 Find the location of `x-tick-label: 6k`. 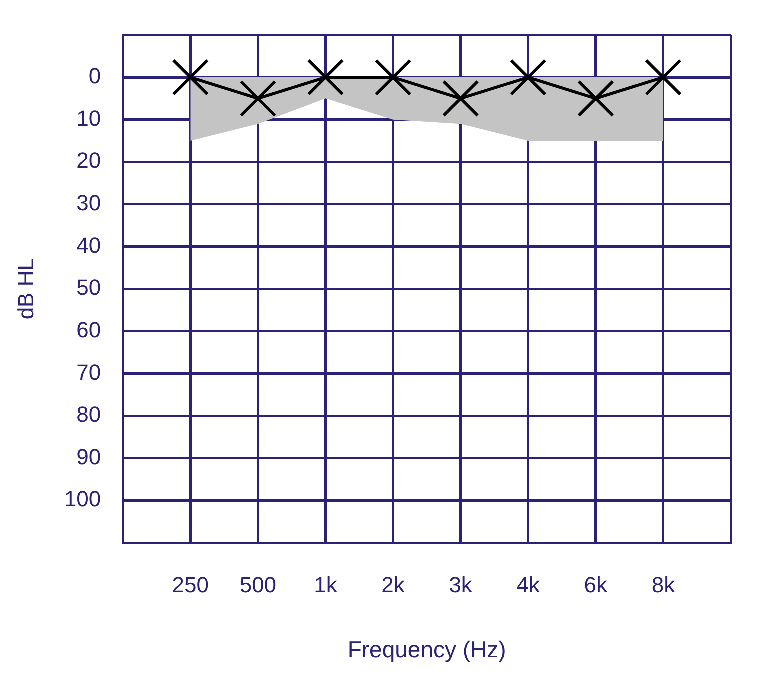

x-tick-label: 6k is located at coordinates (596, 585).